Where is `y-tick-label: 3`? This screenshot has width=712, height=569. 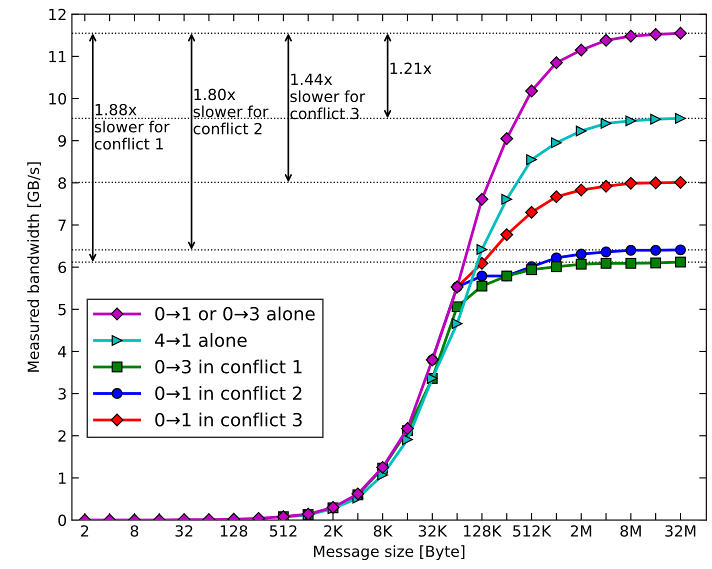 y-tick-label: 3 is located at coordinates (62, 394).